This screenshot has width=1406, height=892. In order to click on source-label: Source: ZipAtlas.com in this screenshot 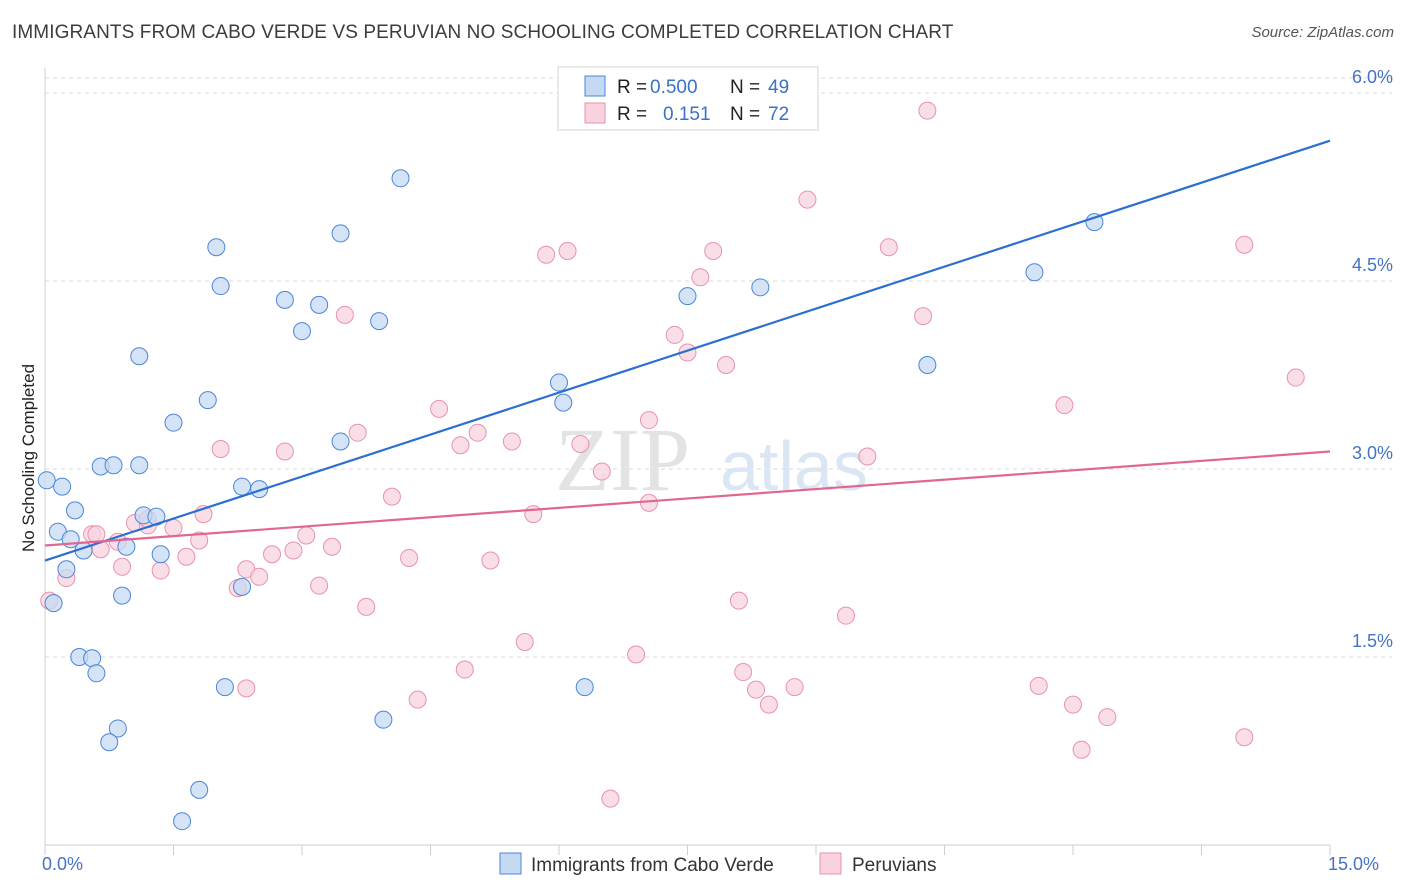, I will do `click(1322, 32)`.